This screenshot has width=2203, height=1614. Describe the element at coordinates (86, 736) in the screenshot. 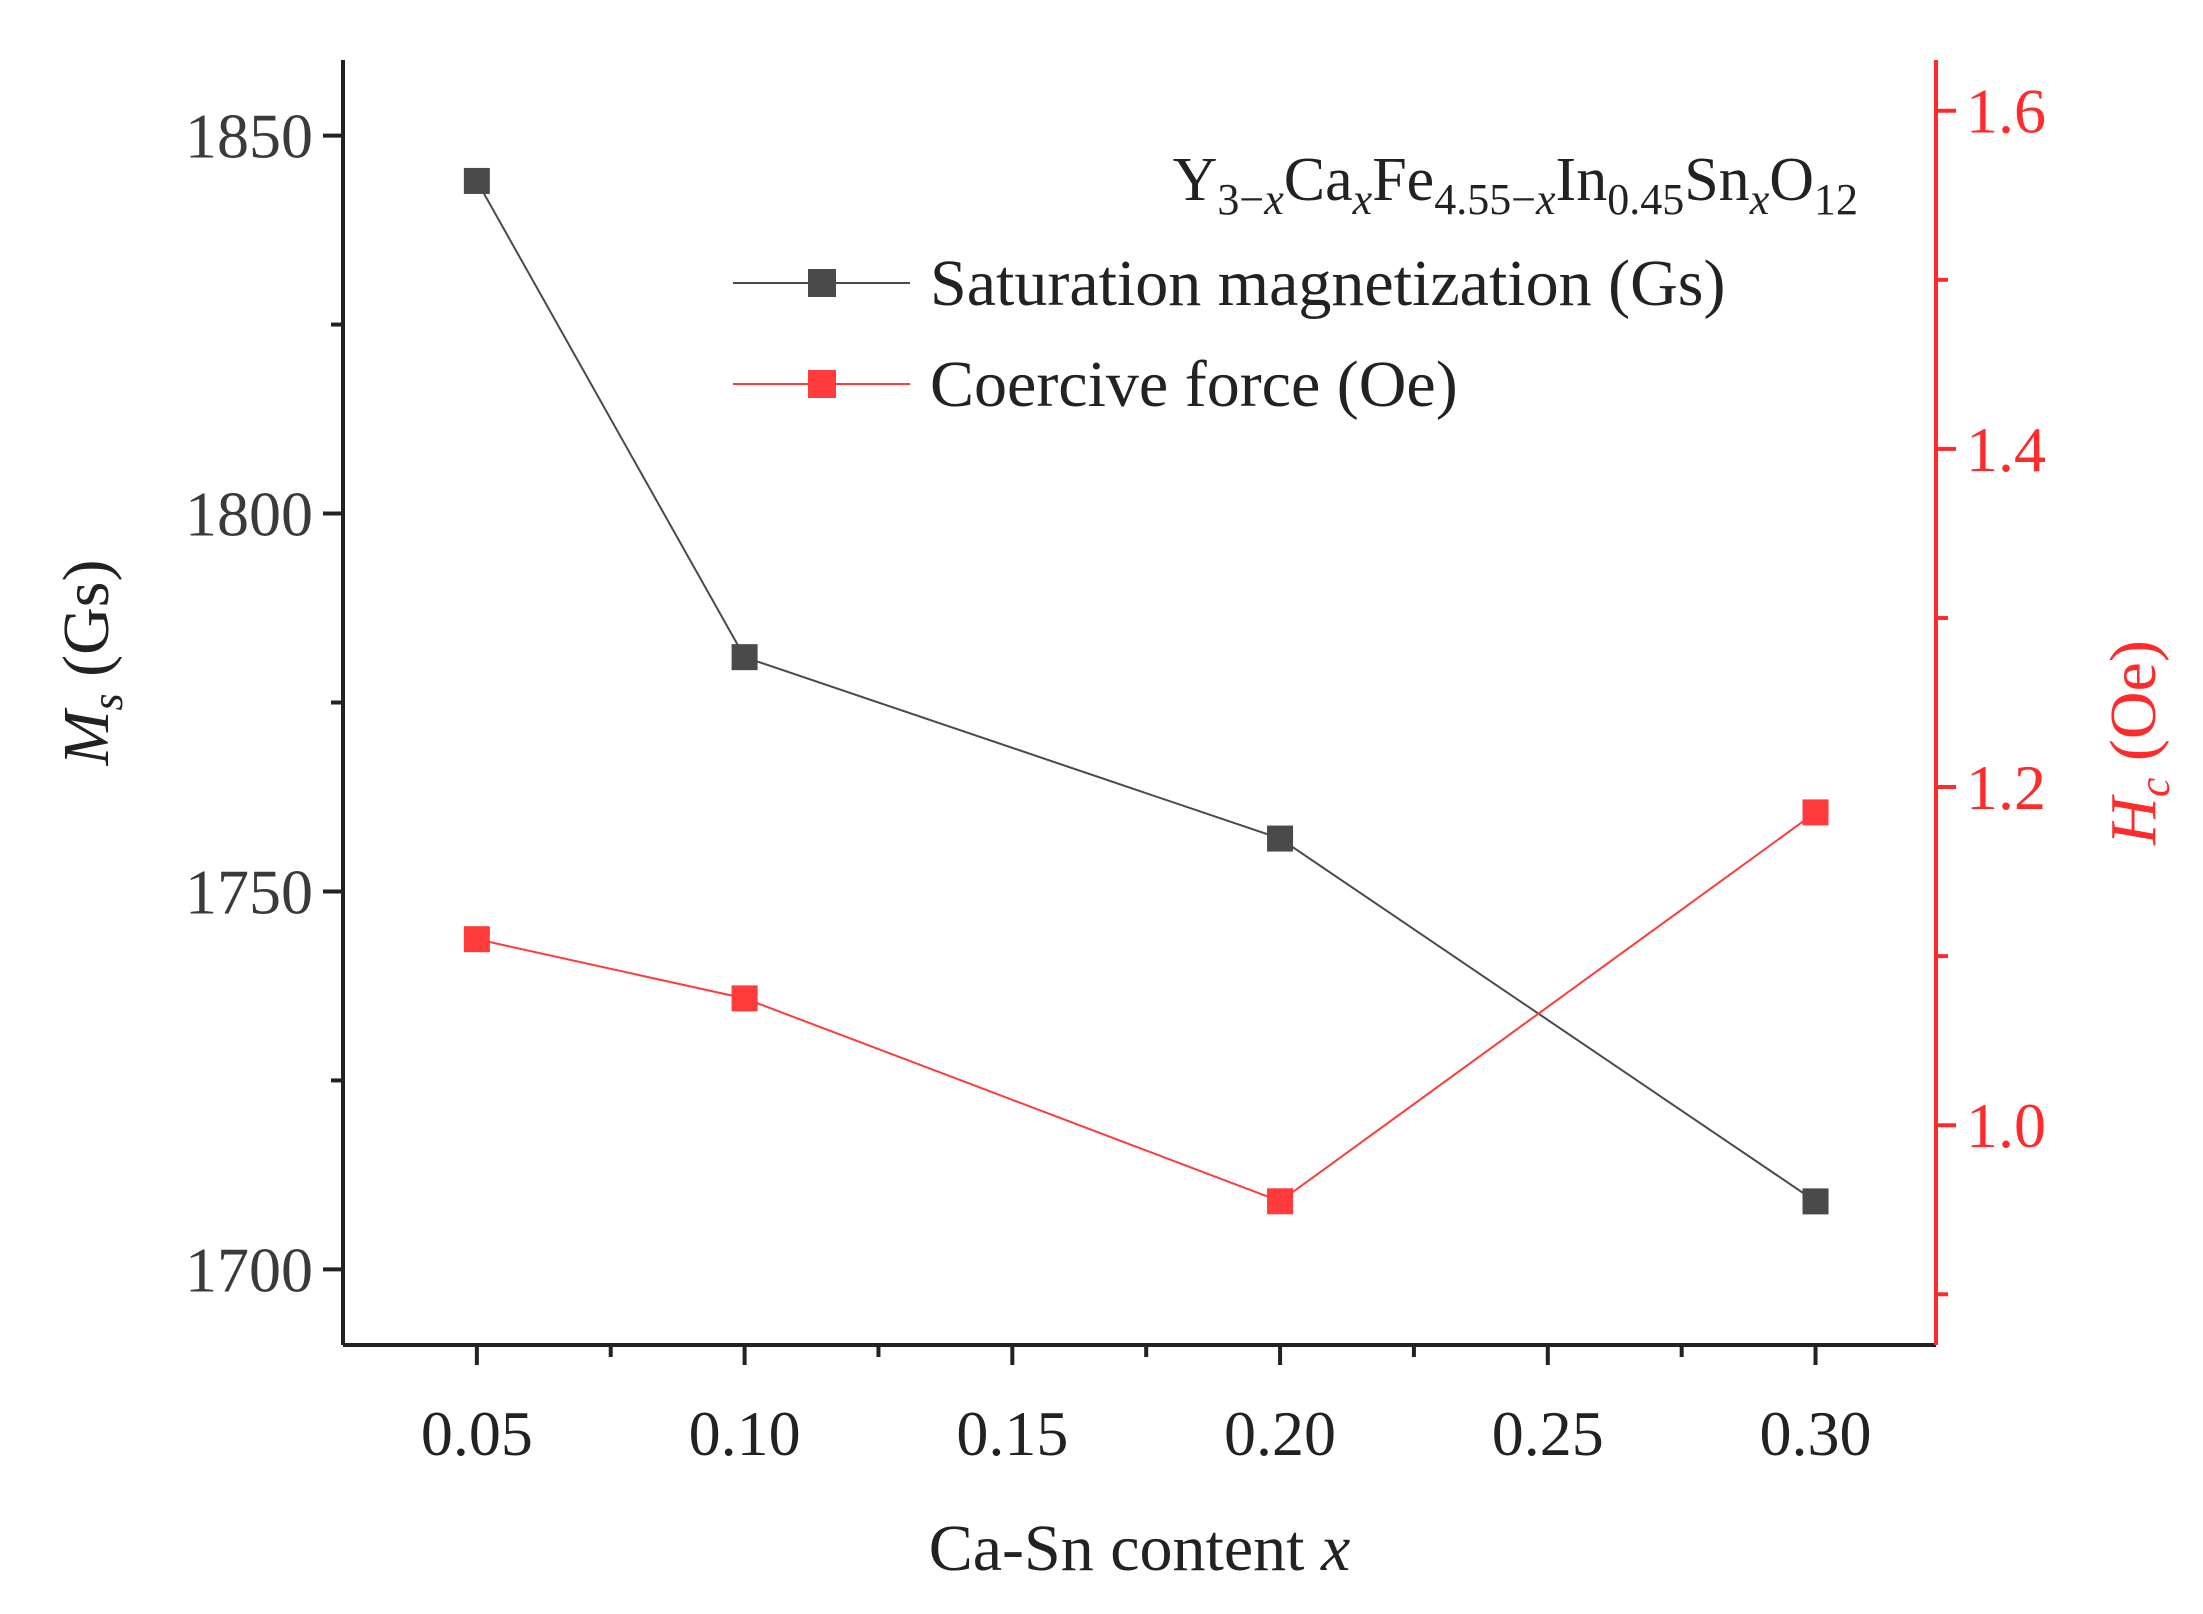

I see `left-axis-symbol: M` at that location.